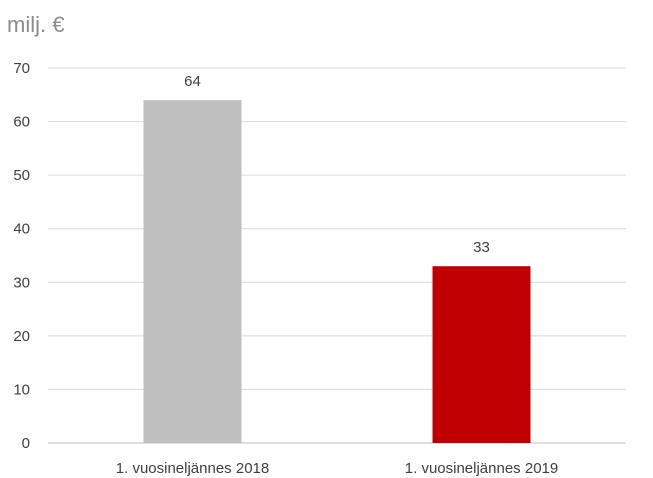 The height and width of the screenshot is (478, 653). Describe the element at coordinates (21, 282) in the screenshot. I see `y-tick-label: 30` at that location.